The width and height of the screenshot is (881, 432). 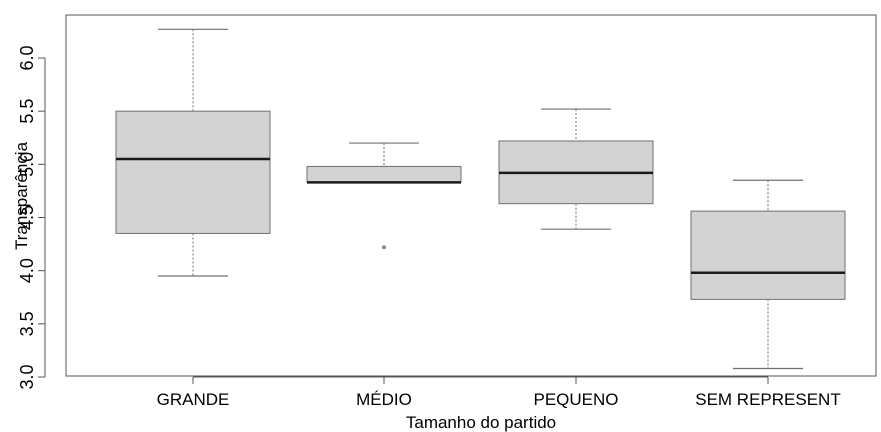 What do you see at coordinates (767, 399) in the screenshot?
I see `x-tick-label: SEM REPRESENT` at bounding box center [767, 399].